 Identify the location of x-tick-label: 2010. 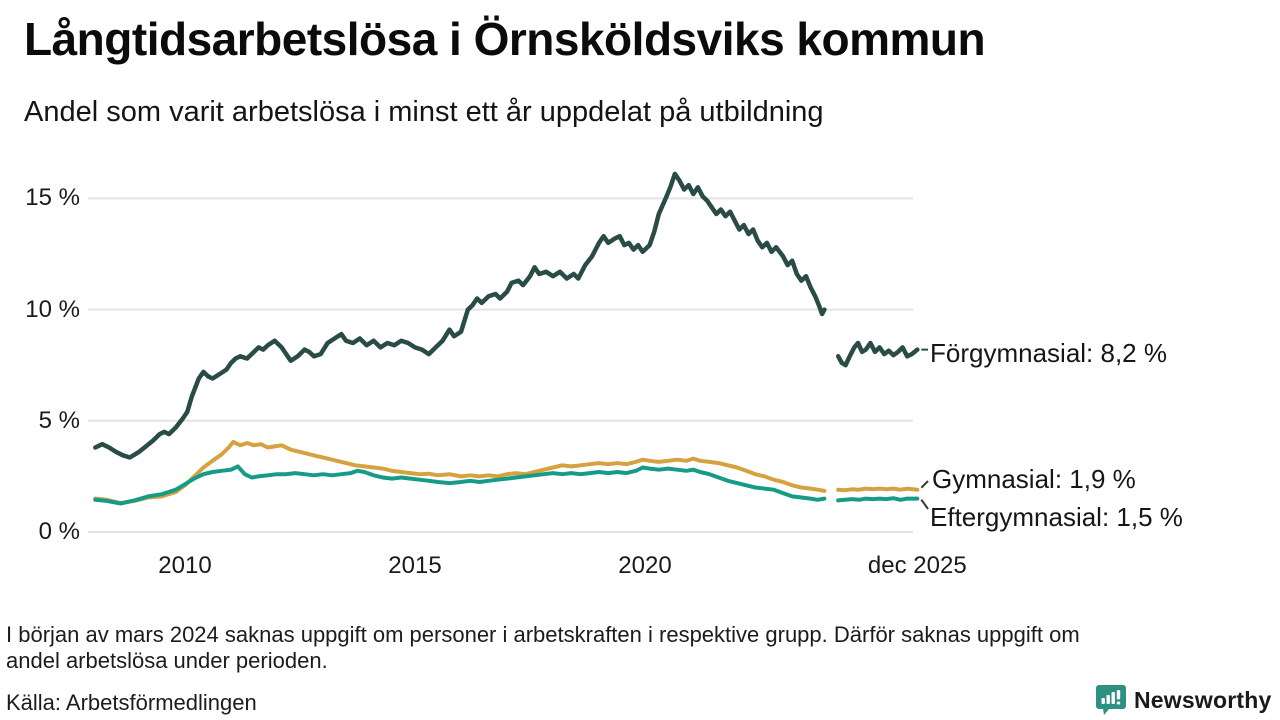
(185, 565).